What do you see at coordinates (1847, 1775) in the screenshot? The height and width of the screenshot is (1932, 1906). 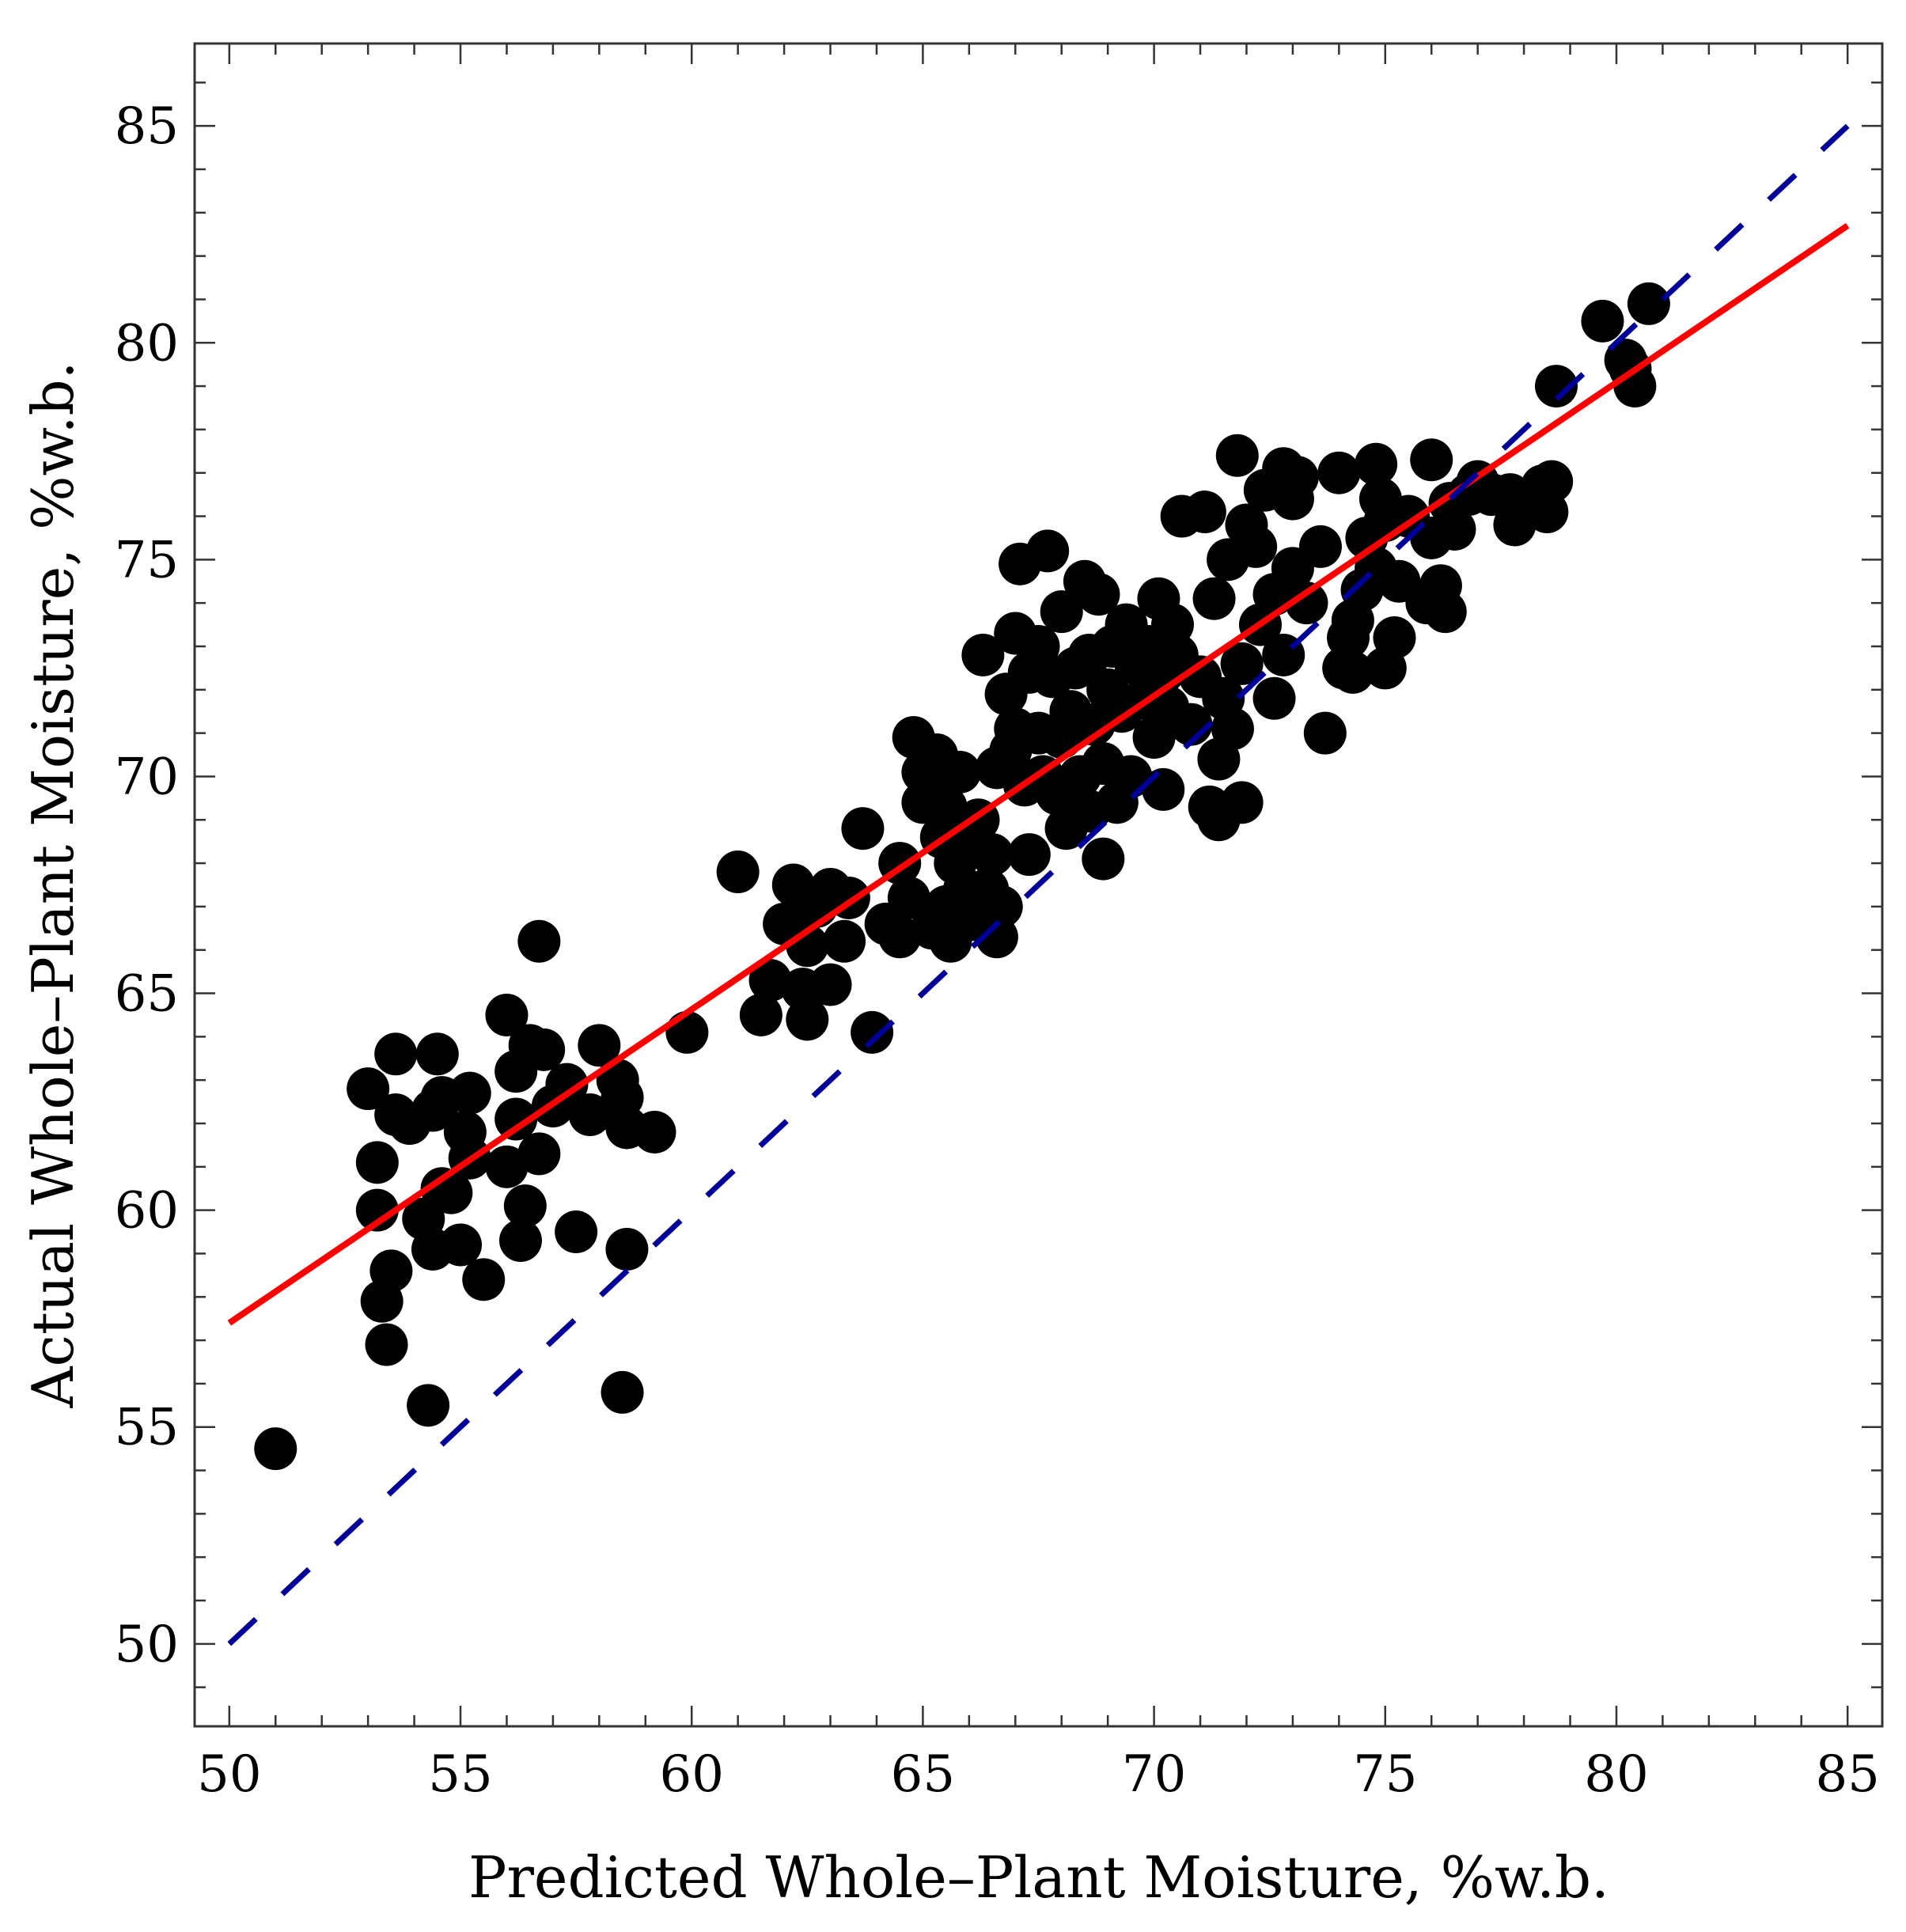 I see `x-tick-label: 85` at bounding box center [1847, 1775].